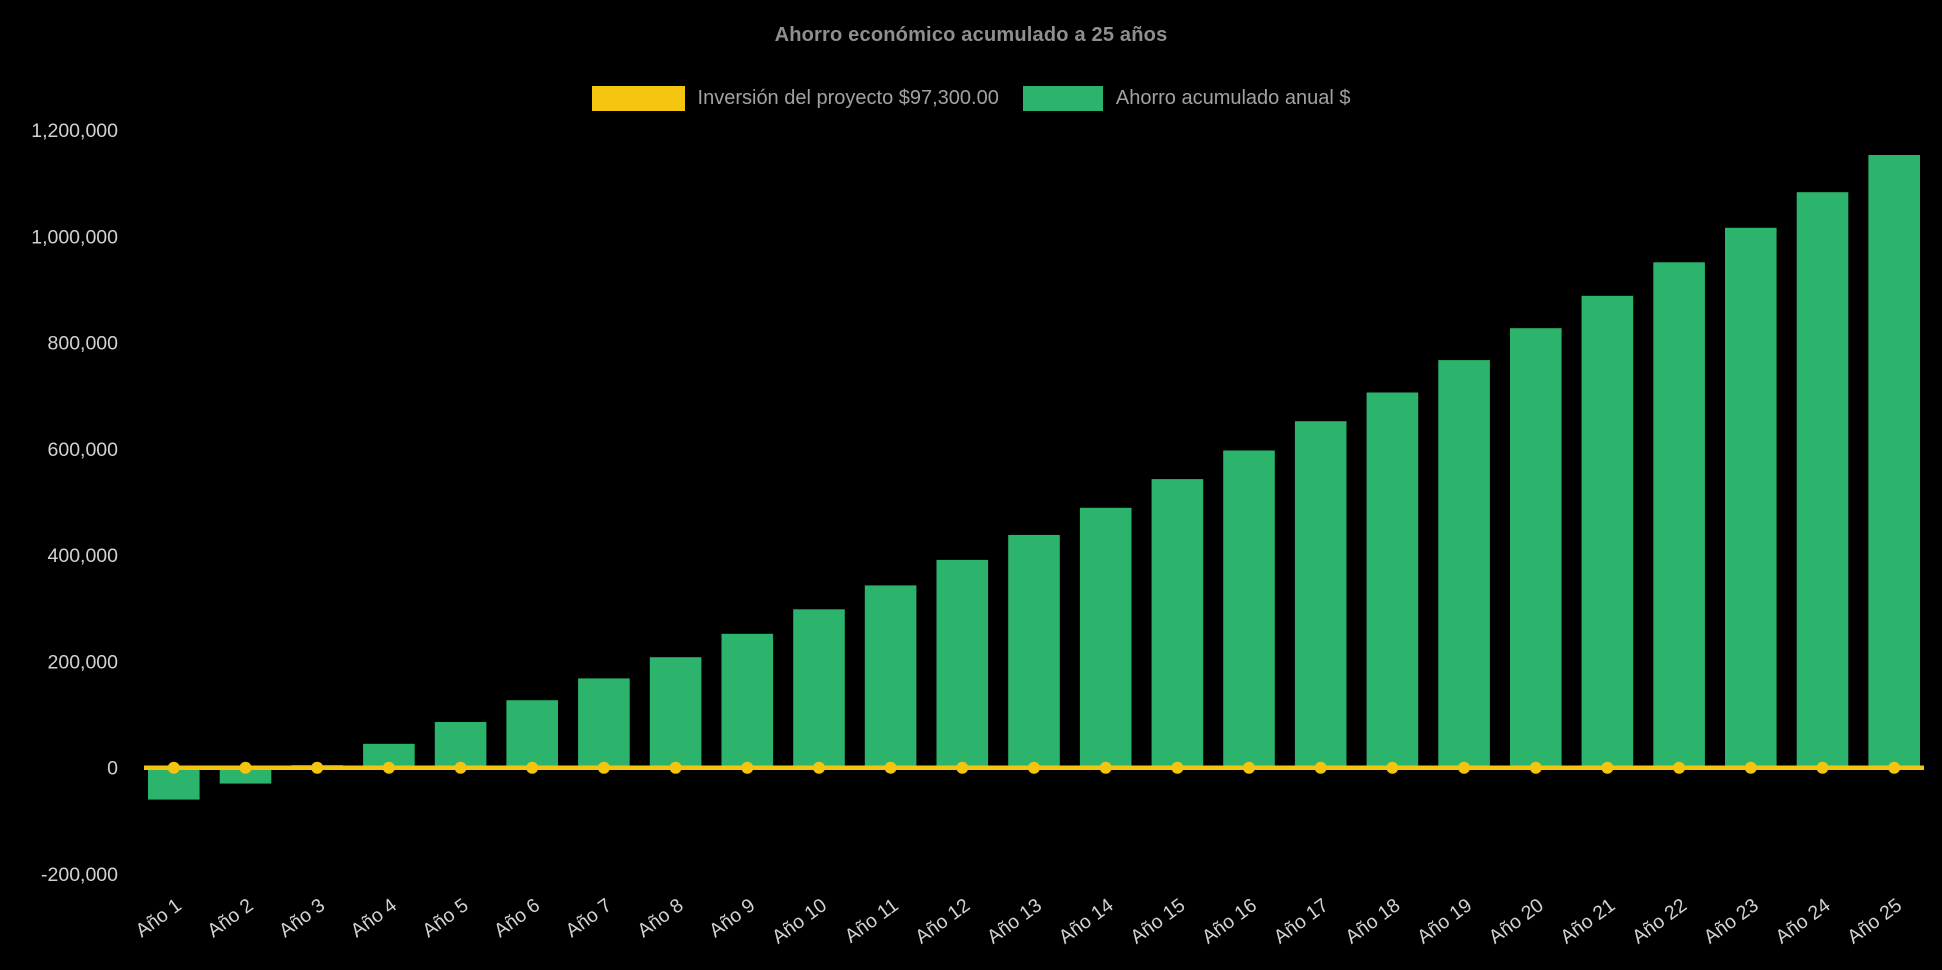  I want to click on x-axis-label-year-9: Año 9, so click(732, 918).